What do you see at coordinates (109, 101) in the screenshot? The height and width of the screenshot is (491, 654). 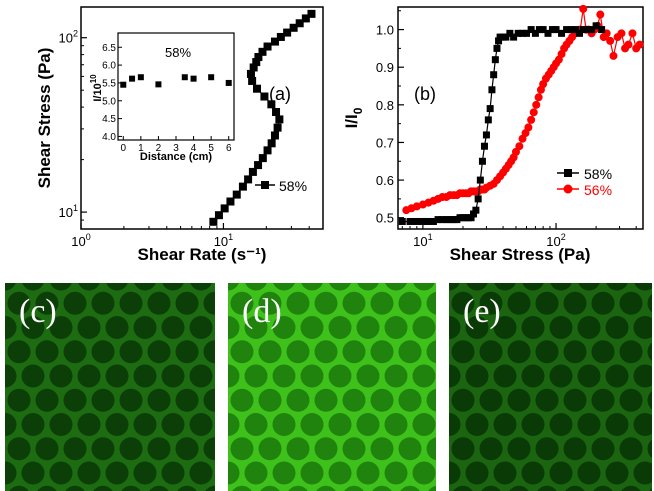 I see `inset-ytick-label-2: 5.0` at bounding box center [109, 101].